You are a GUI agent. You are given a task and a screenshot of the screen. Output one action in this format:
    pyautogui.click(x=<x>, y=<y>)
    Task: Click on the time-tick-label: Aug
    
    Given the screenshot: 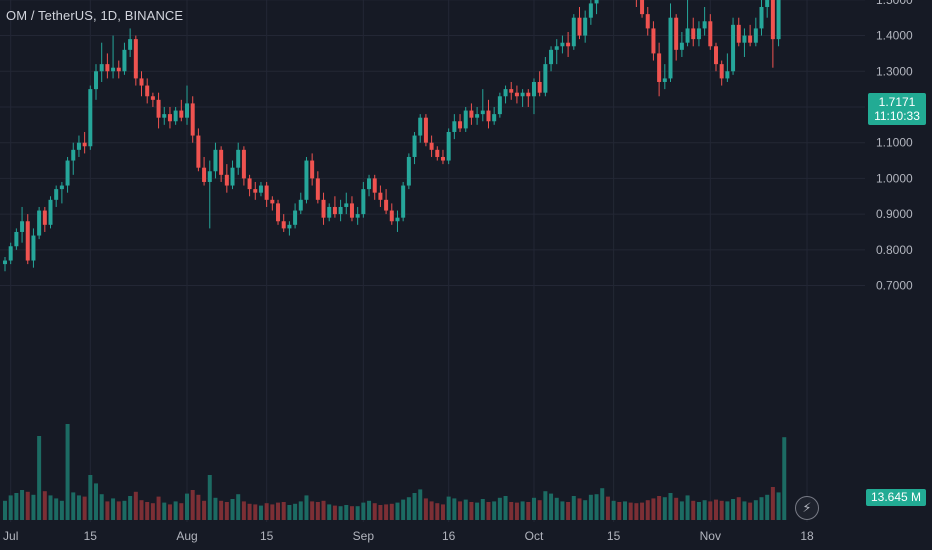 What is the action you would take?
    pyautogui.click(x=186, y=536)
    